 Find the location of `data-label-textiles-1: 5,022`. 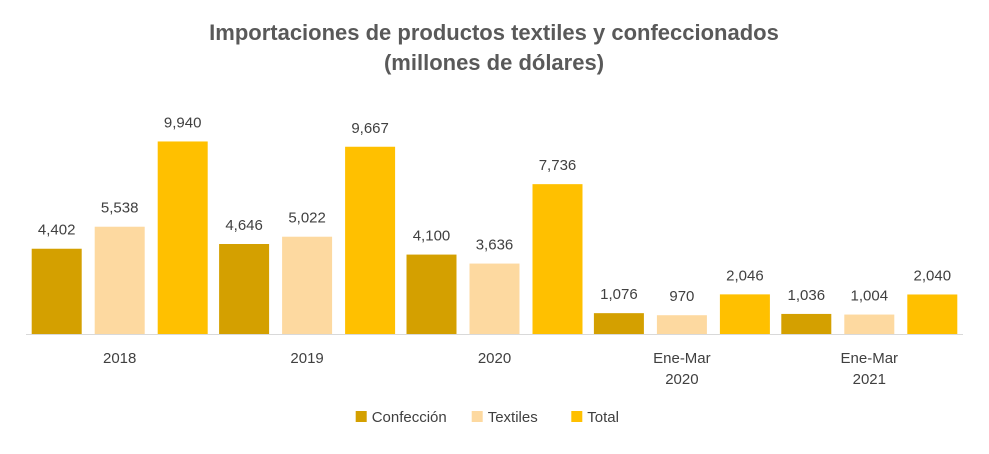

data-label-textiles-1: 5,022 is located at coordinates (307, 218).